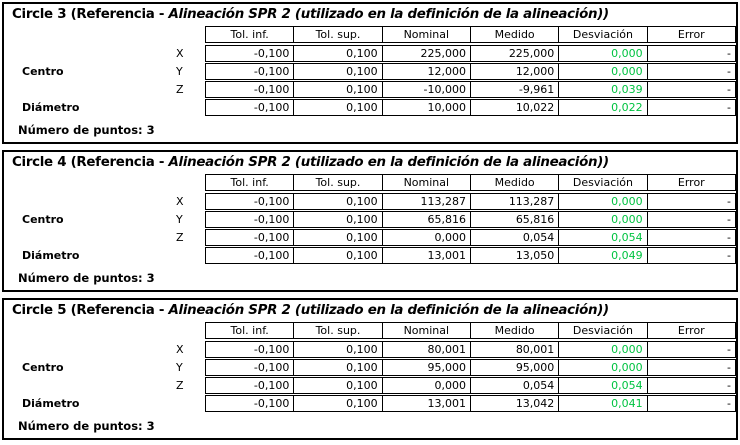  What do you see at coordinates (427, 53) in the screenshot?
I see `nominal-cell: 225,000` at bounding box center [427, 53].